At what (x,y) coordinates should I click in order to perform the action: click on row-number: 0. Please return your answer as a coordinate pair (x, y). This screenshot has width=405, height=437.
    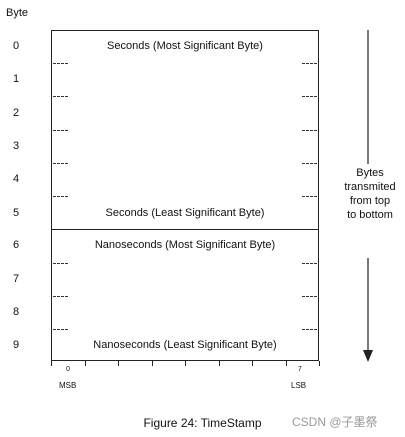
    Looking at the image, I should click on (16, 46).